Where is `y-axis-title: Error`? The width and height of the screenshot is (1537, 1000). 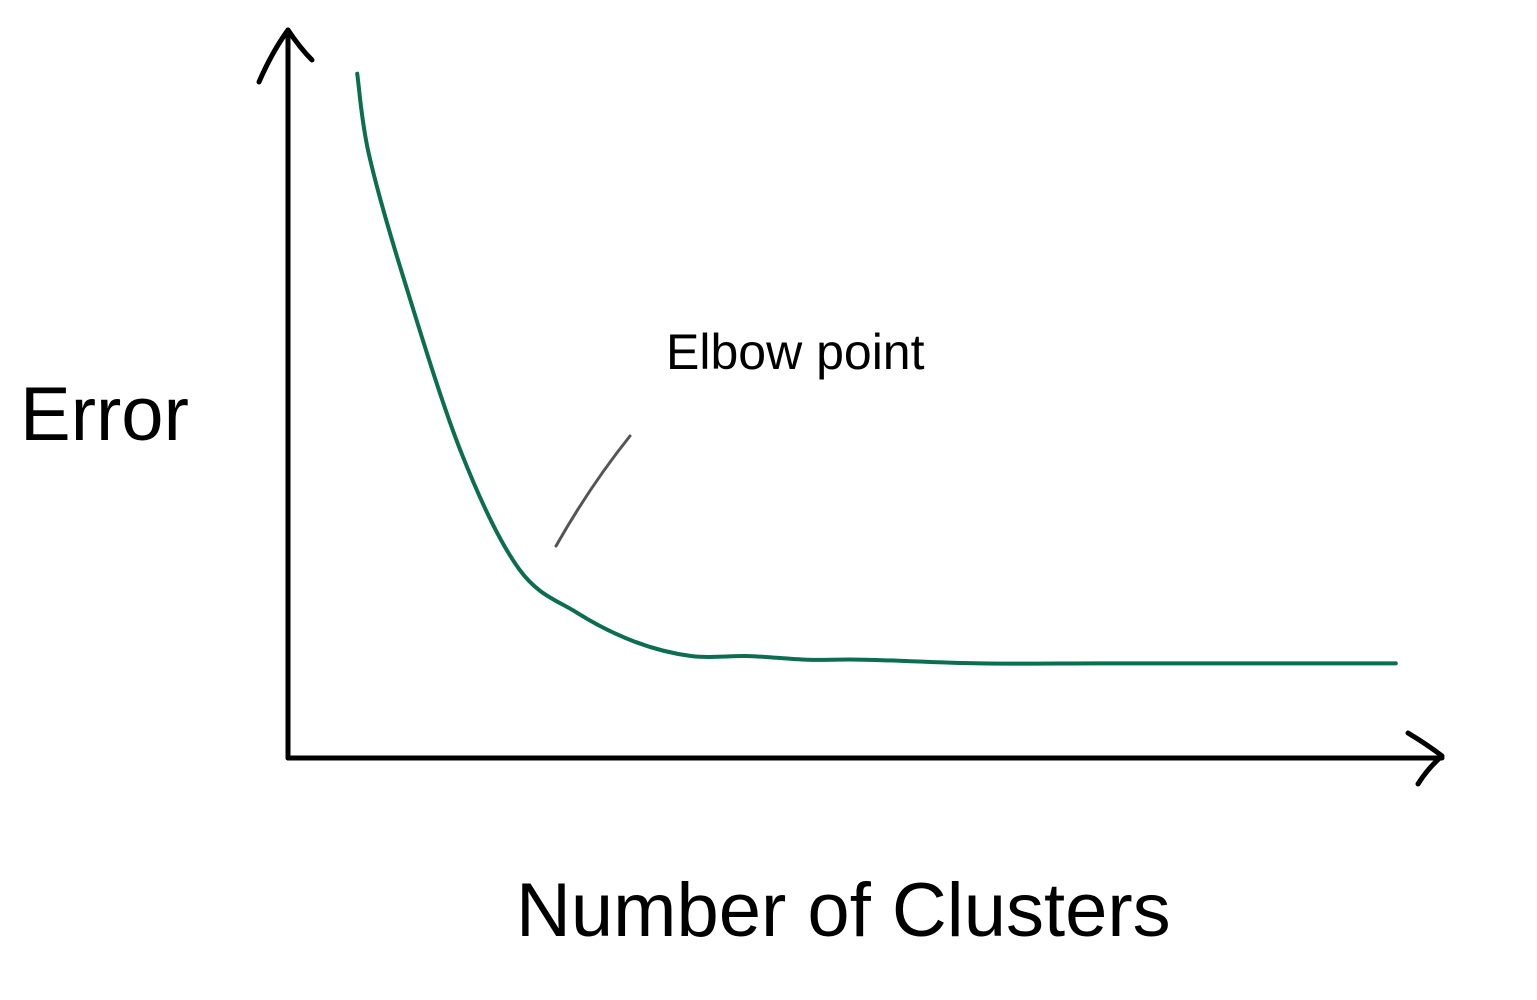 y-axis-title: Error is located at coordinates (104, 414).